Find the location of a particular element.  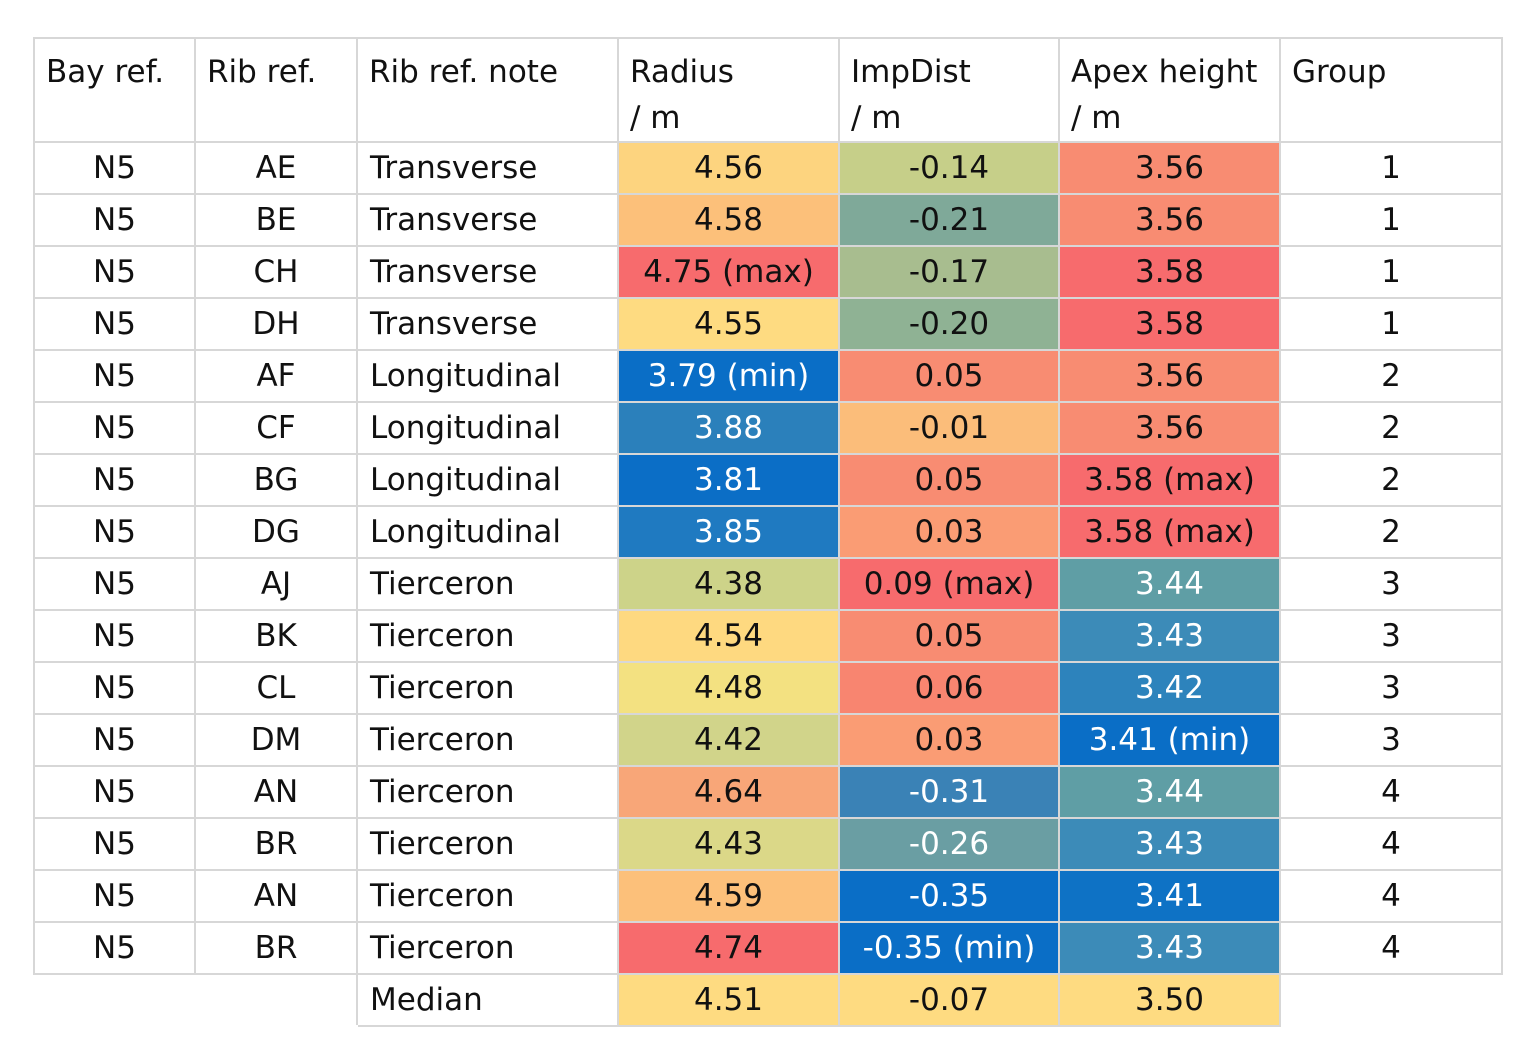

cell-radius: 3.88 is located at coordinates (728, 428).